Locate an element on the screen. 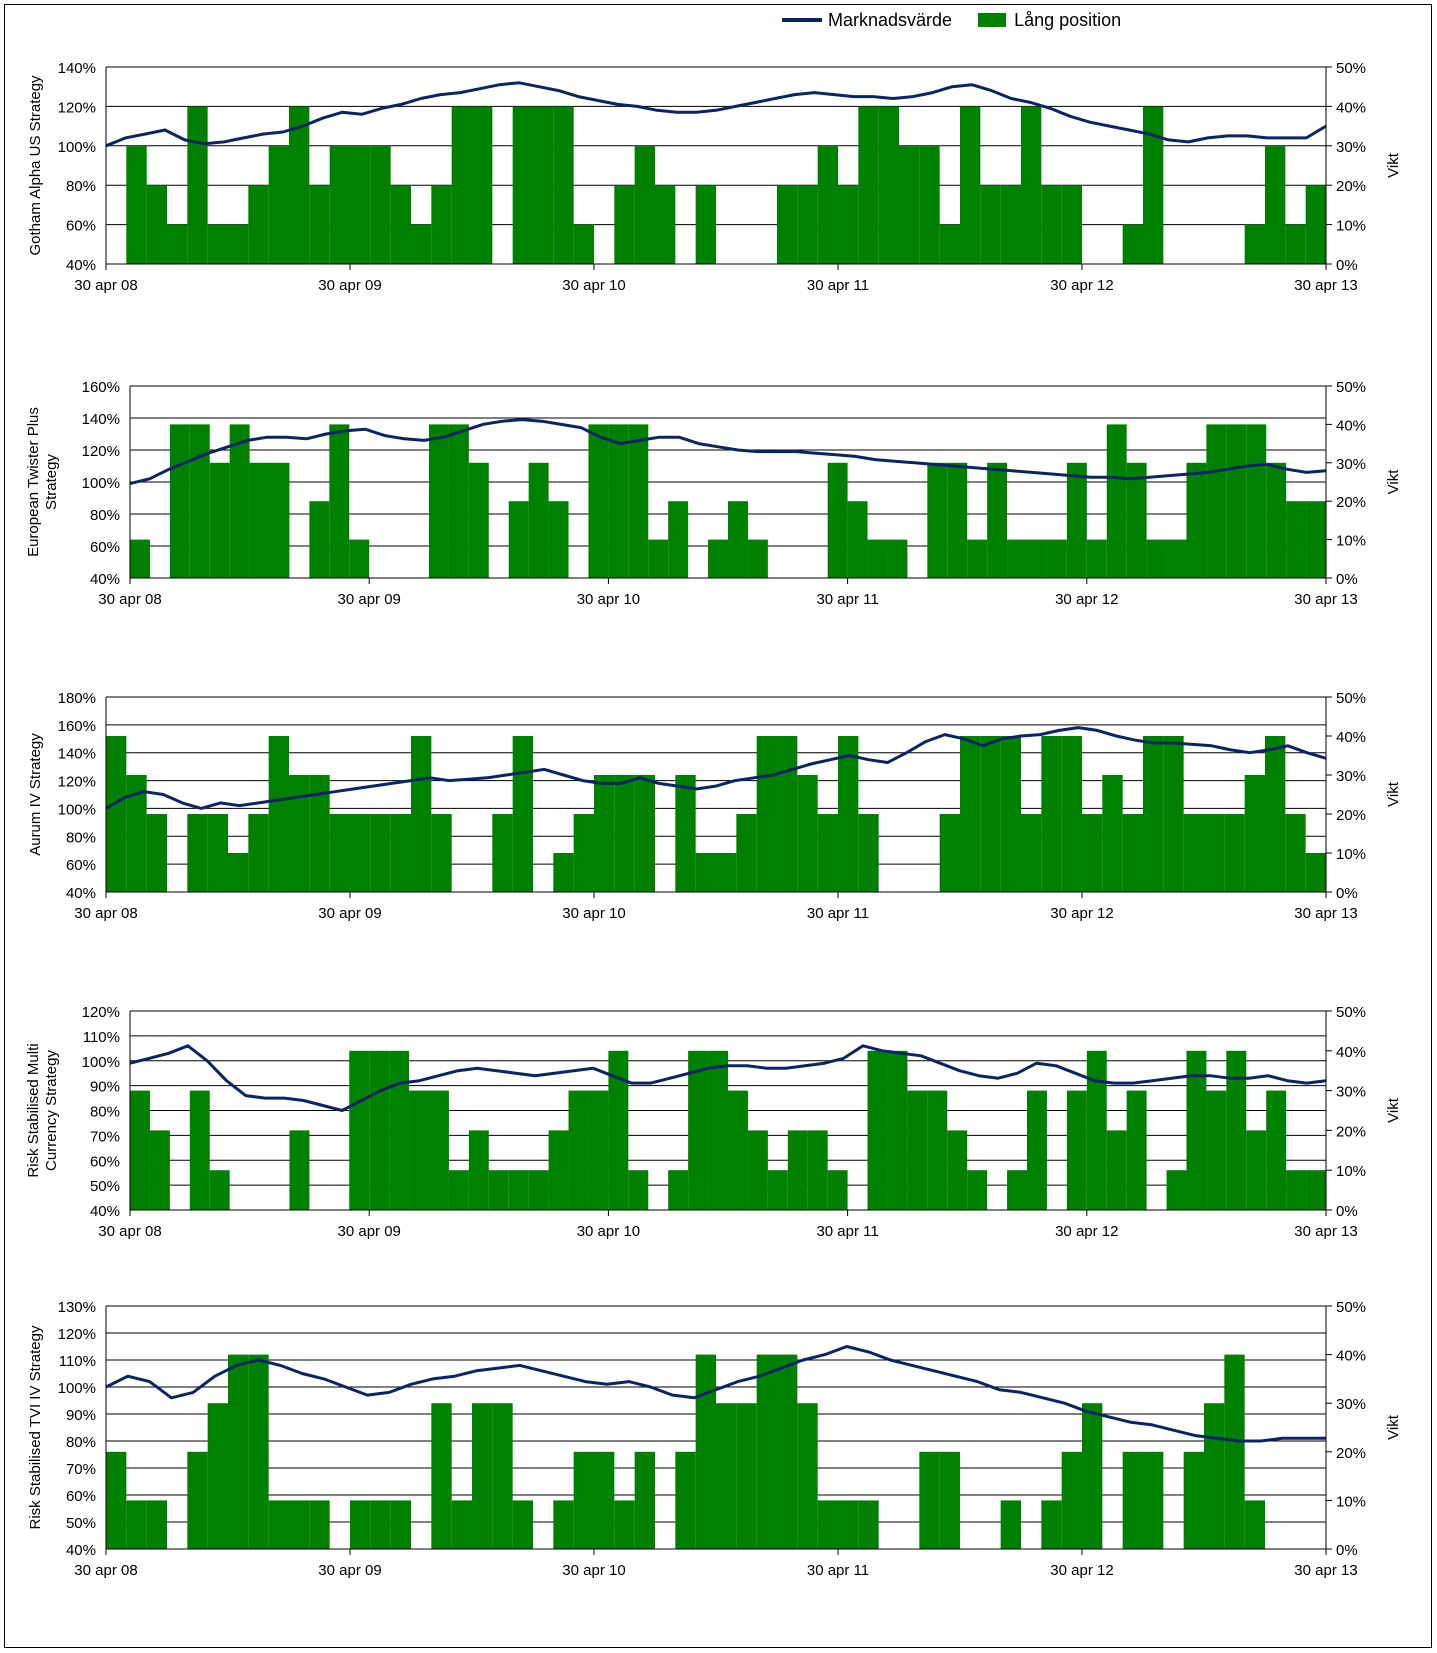 The width and height of the screenshot is (1437, 1653). legend-line-swatch is located at coordinates (802, 20).